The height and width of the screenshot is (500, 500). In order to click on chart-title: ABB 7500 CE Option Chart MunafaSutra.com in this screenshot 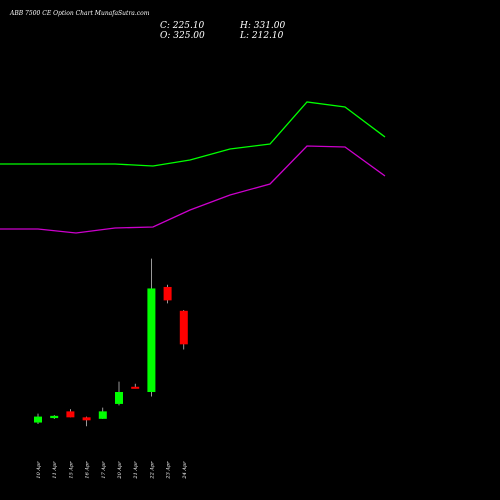, I will do `click(79, 13)`.